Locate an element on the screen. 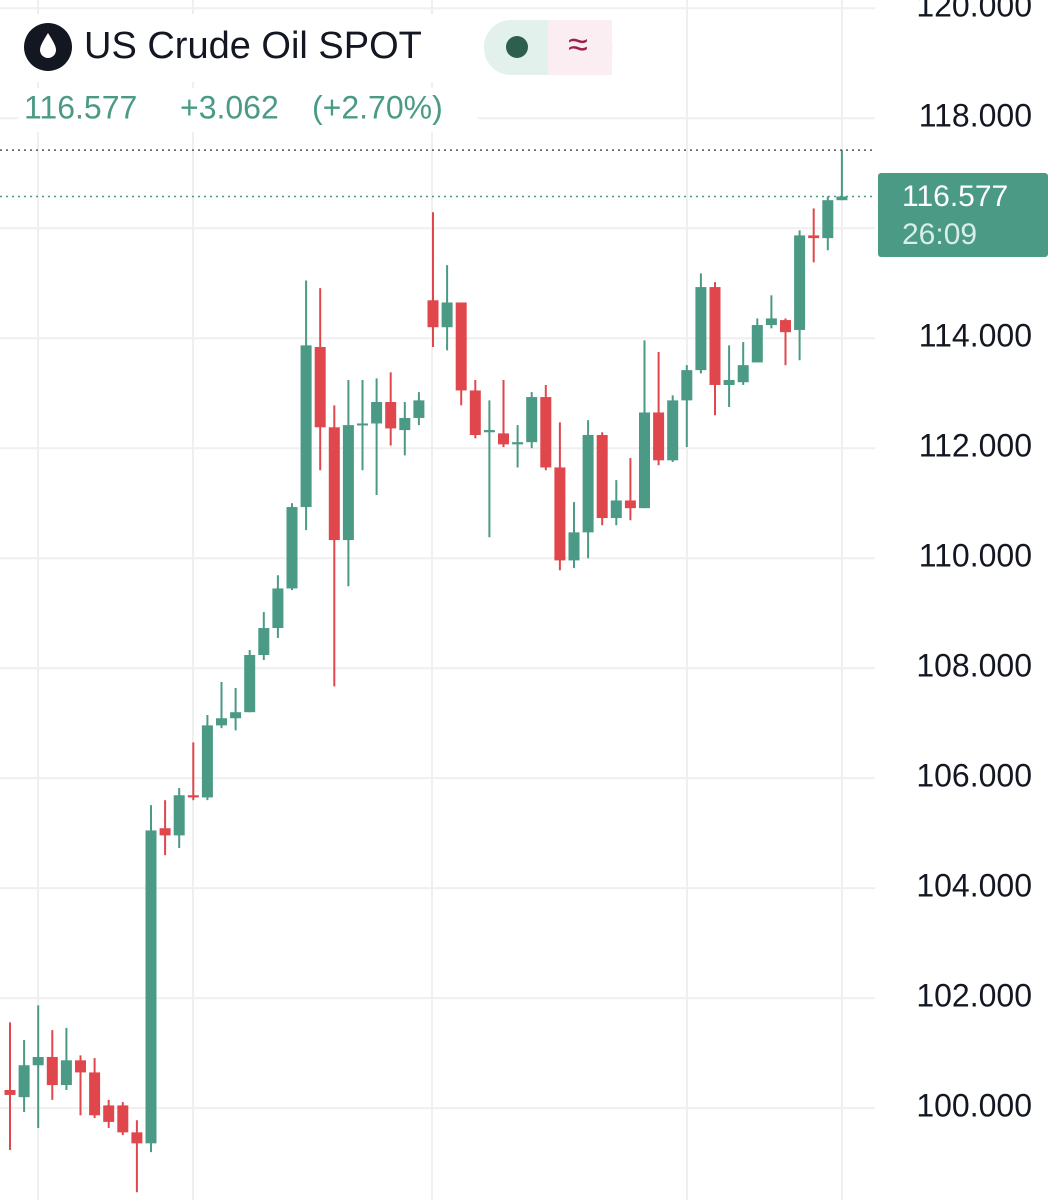 Image resolution: width=1061 pixels, height=1200 pixels. y-tick-label: 114.000 is located at coordinates (975, 336).